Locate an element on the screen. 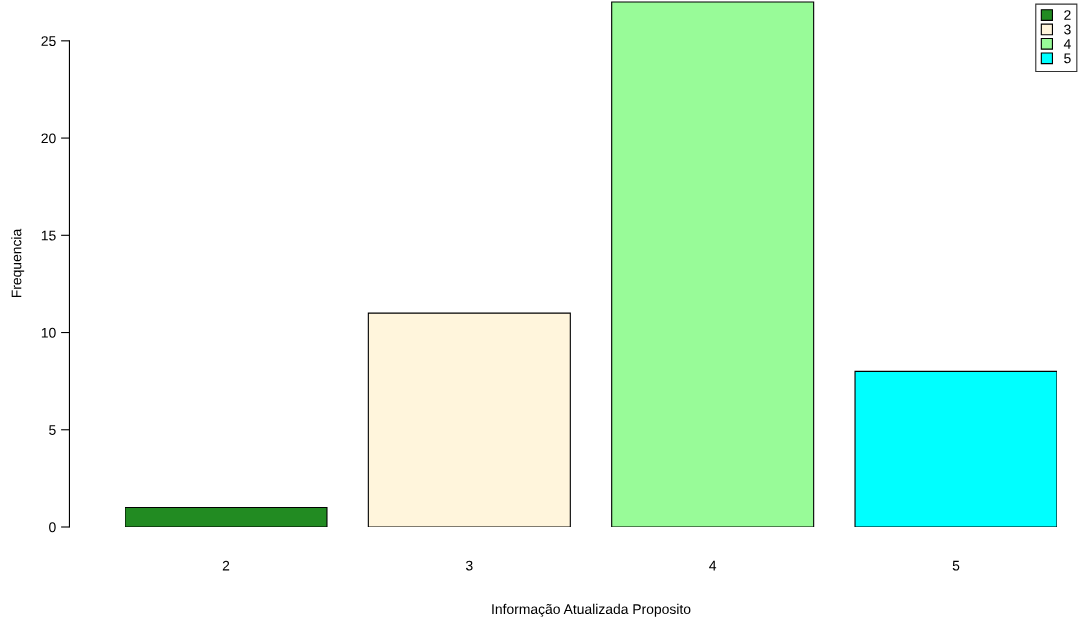  legend-label: 5 is located at coordinates (1067, 58).